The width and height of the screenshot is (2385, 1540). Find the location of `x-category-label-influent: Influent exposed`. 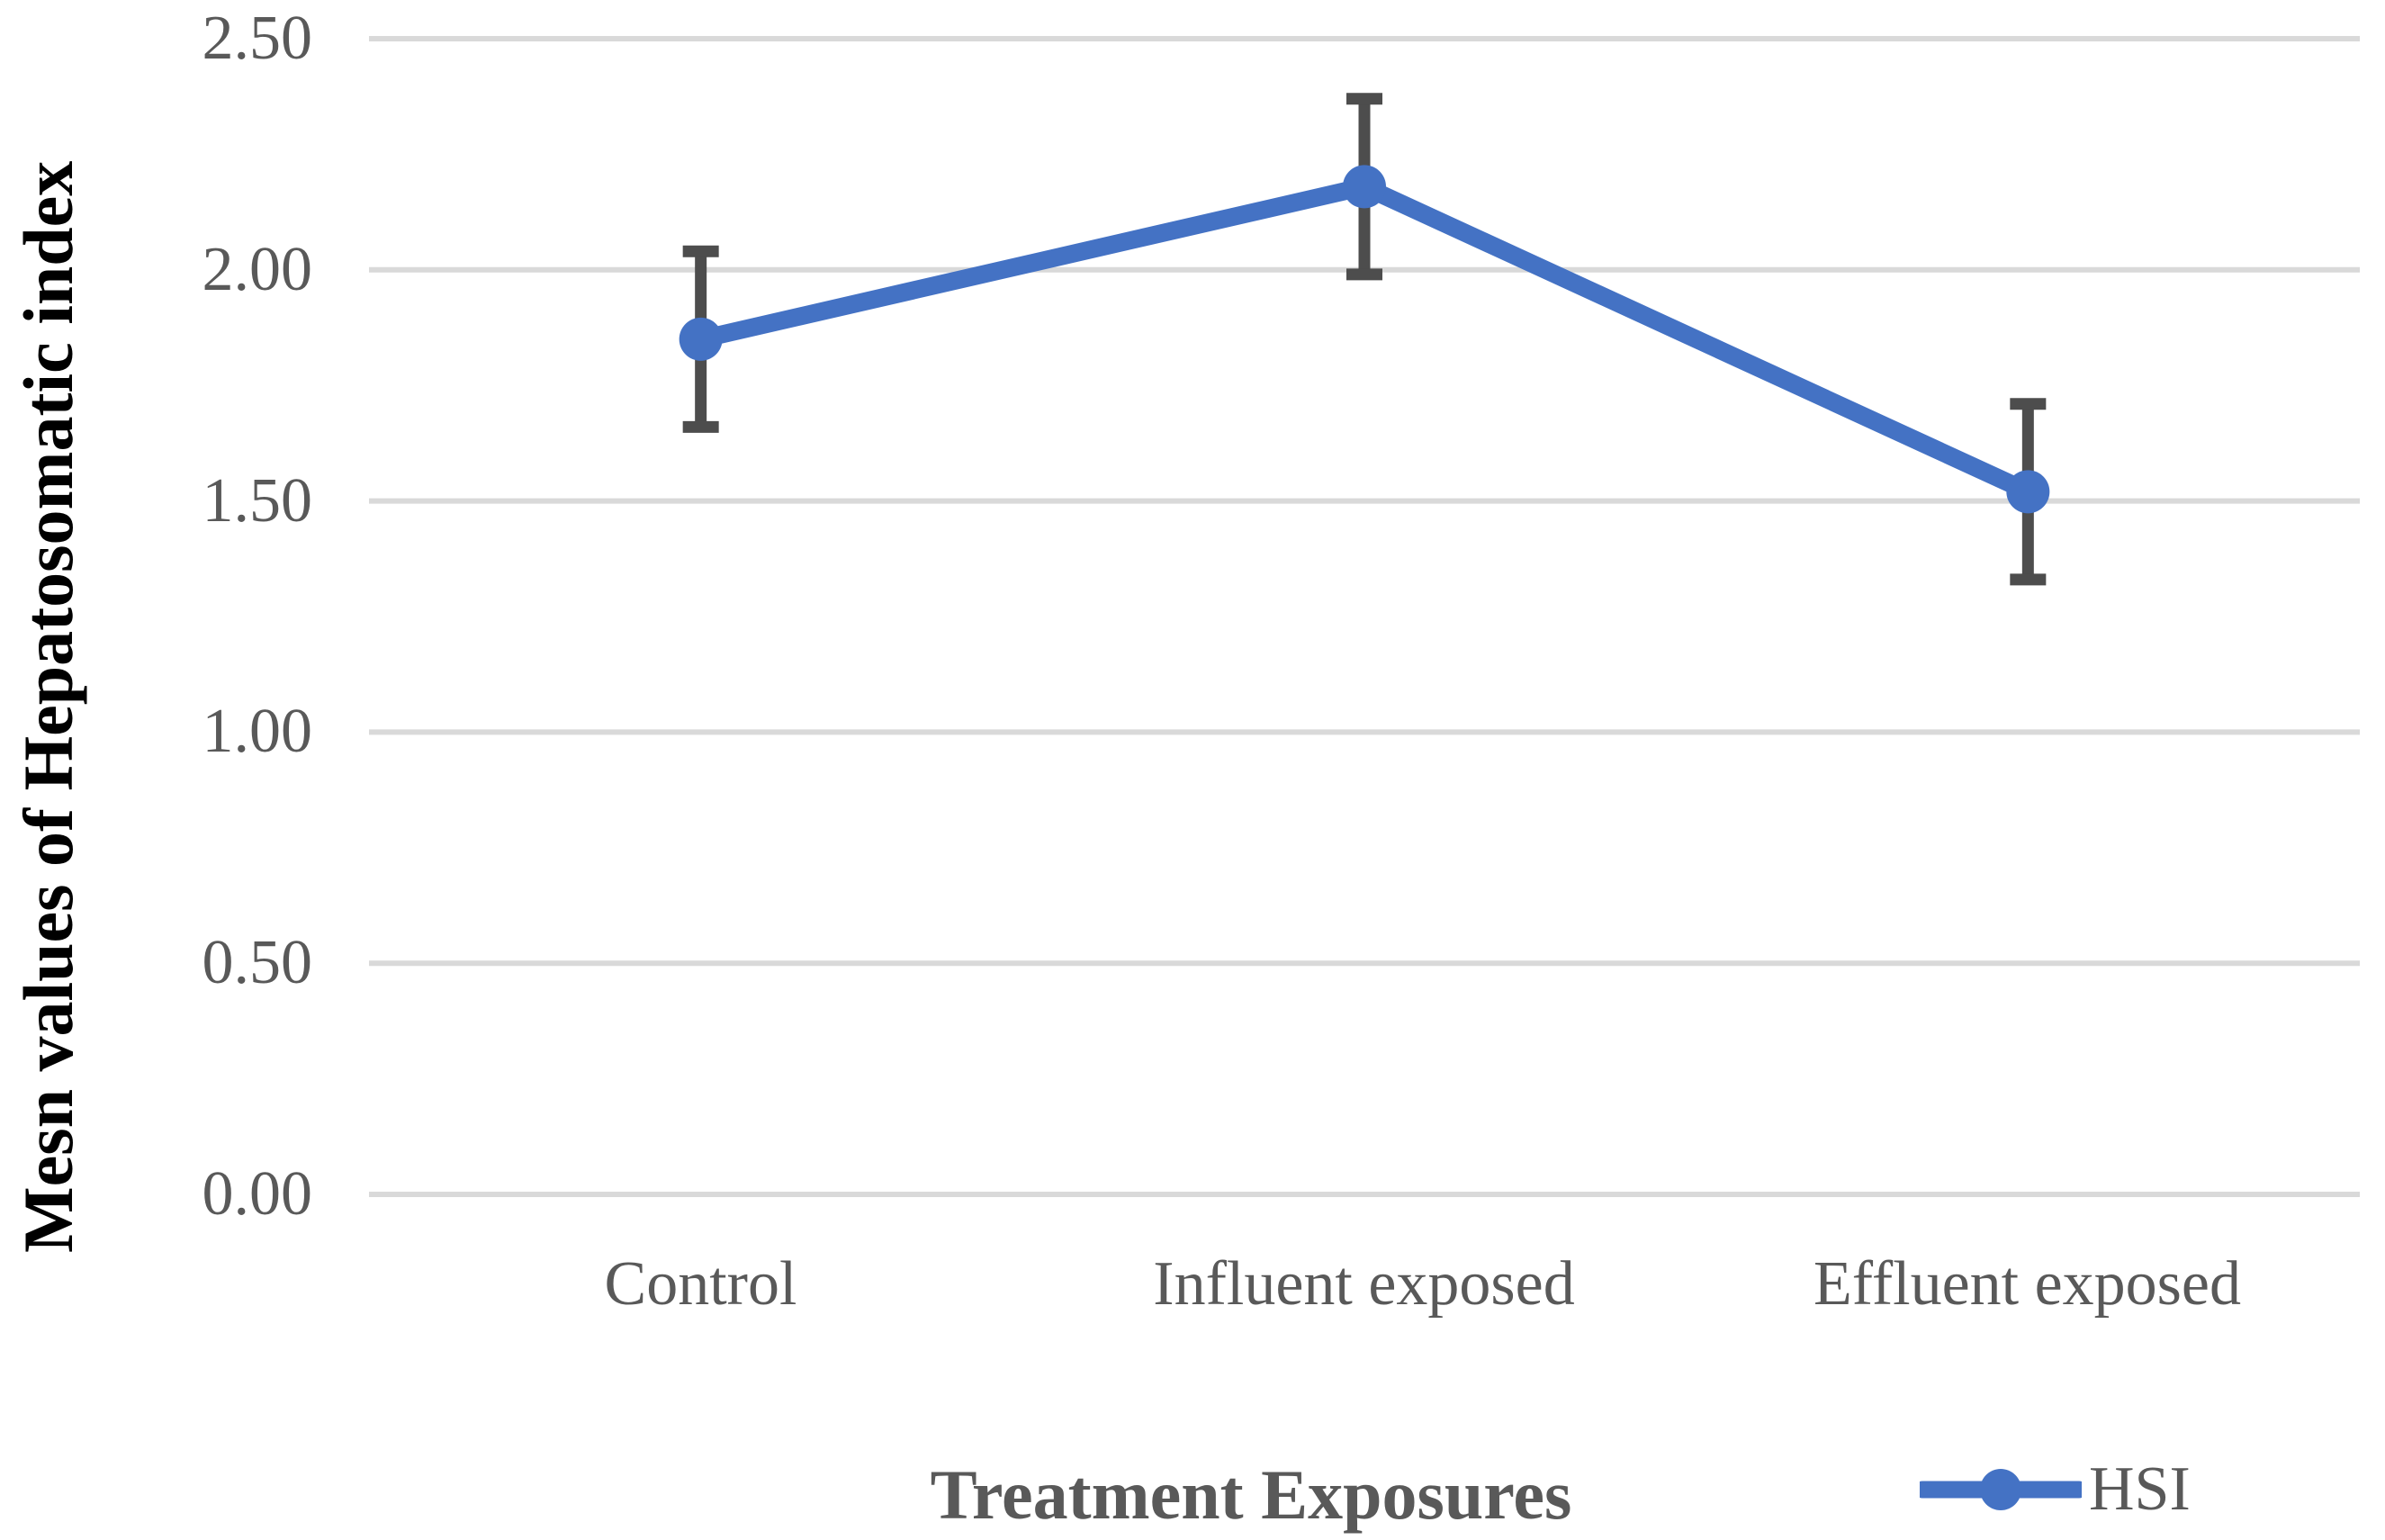

x-category-label-influent: Influent exposed is located at coordinates (1364, 1284).